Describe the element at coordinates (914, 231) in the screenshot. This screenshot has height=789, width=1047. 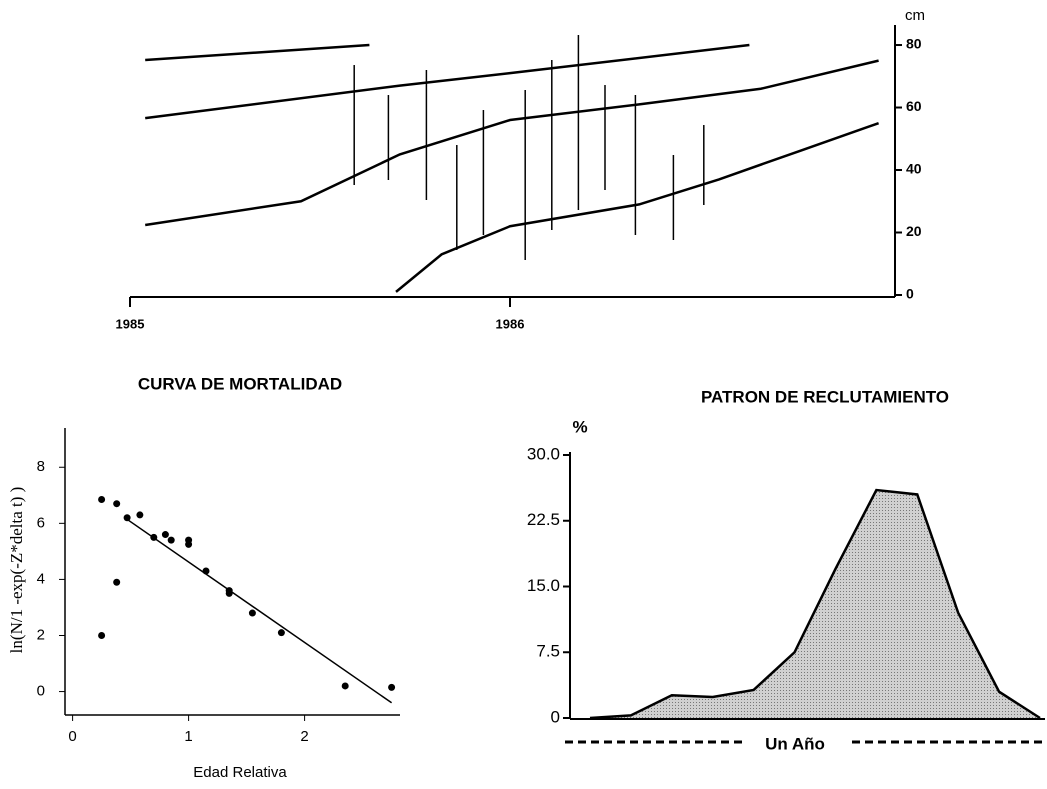
I see `y-tick-label: 20` at that location.